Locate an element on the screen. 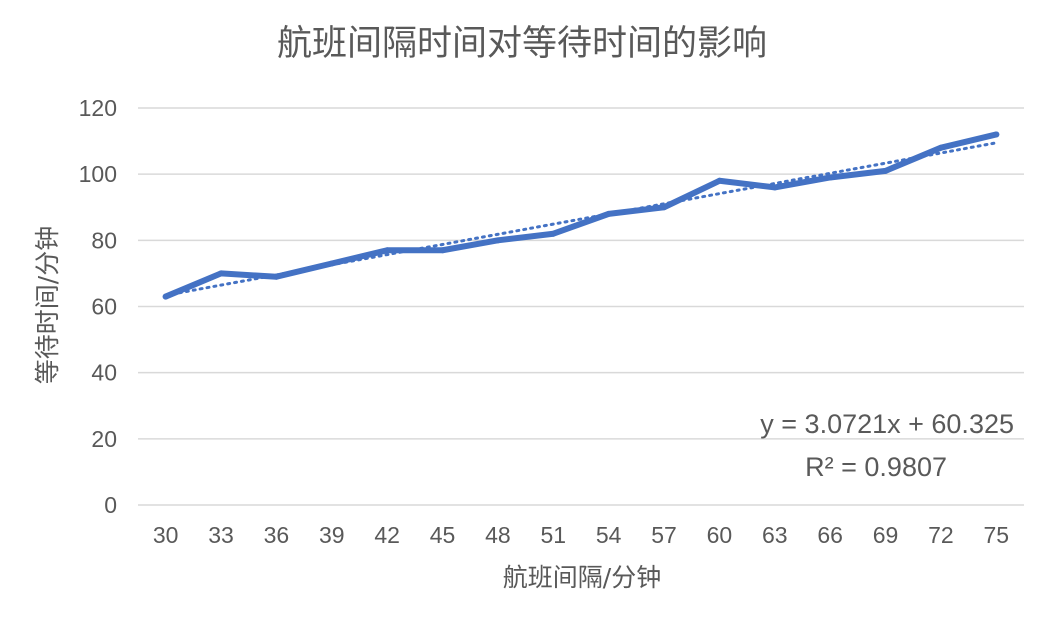  y-tick-label: 80 is located at coordinates (104, 240).